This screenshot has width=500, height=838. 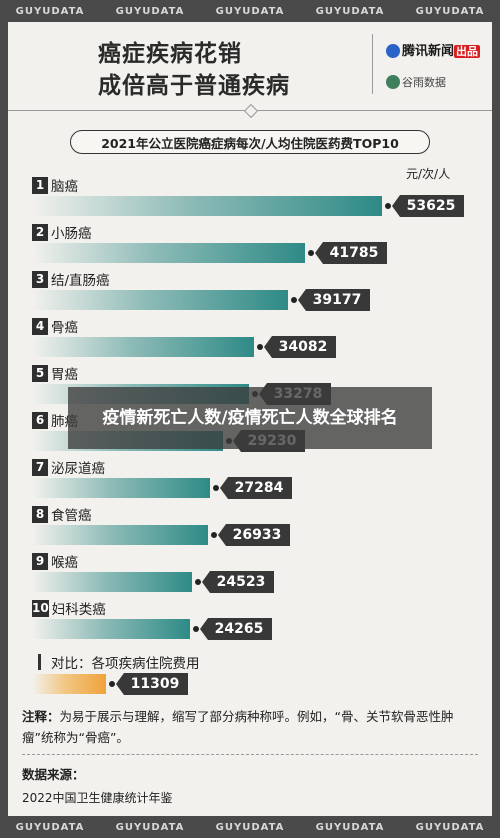 What do you see at coordinates (250, 418) in the screenshot?
I see `overlay-caption: 疫情新死亡人数/疫情死亡人数全球排名` at bounding box center [250, 418].